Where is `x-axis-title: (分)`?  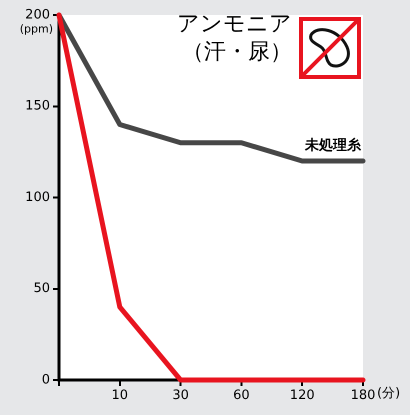 x-axis-title: (分) is located at coordinates (388, 393).